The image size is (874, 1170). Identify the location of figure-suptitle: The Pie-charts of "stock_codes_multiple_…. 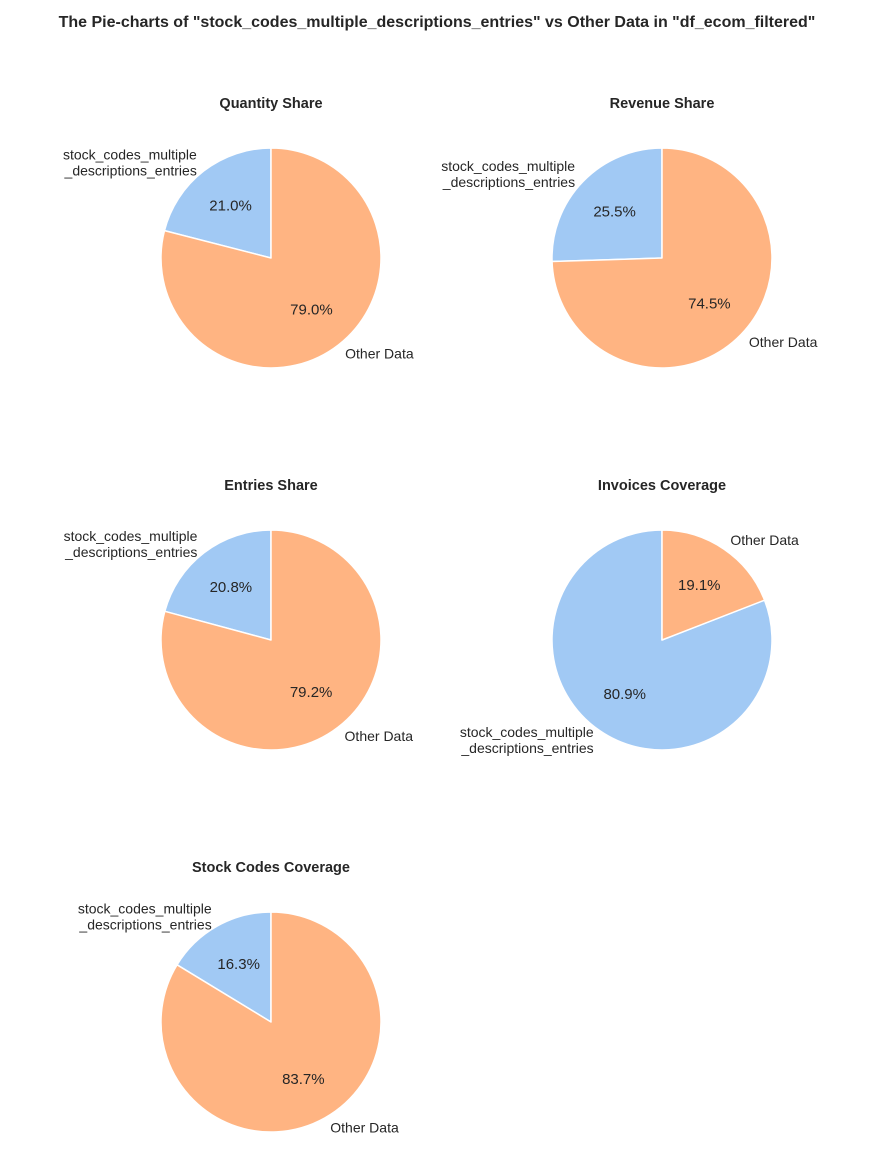
(437, 22).